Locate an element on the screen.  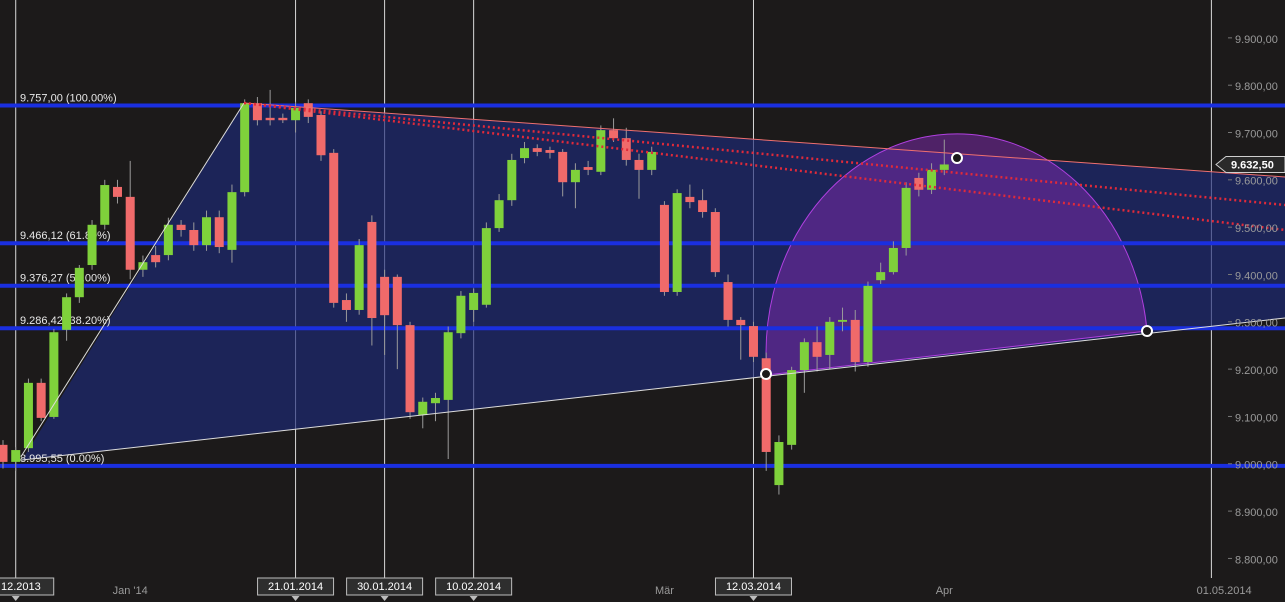
x-tick-label: 30.01.2014 is located at coordinates (384, 587).